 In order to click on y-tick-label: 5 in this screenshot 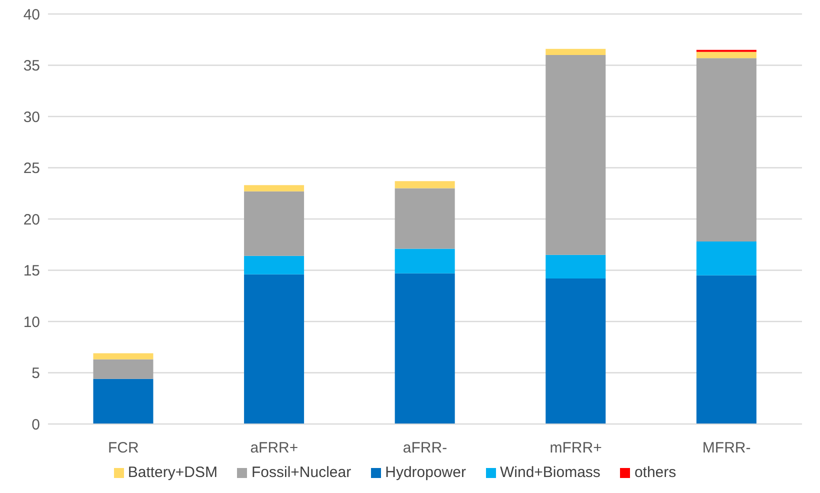, I will do `click(36, 373)`.